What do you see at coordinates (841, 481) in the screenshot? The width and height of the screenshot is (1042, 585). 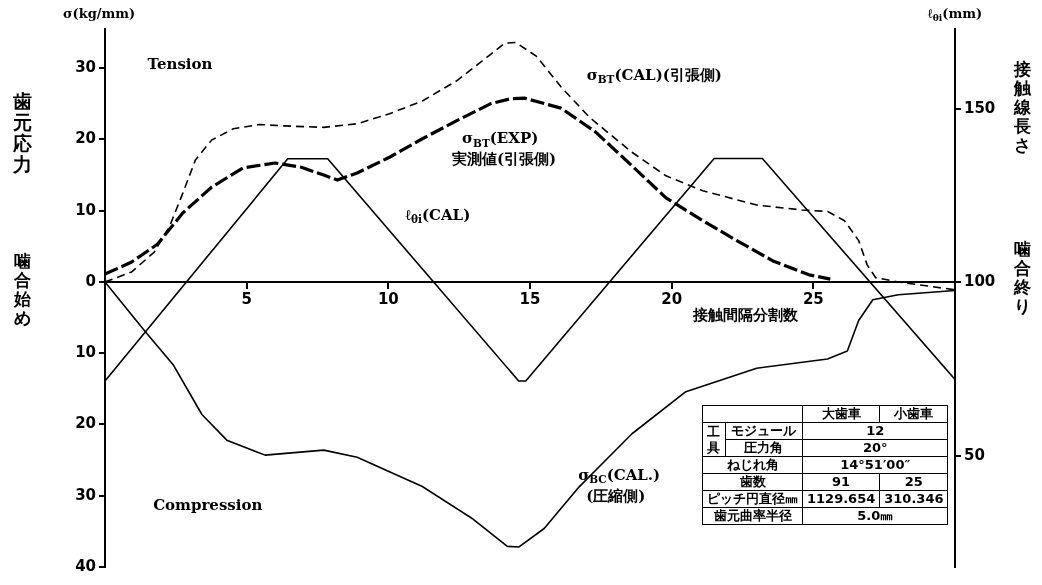 I see `annotation: 91` at bounding box center [841, 481].